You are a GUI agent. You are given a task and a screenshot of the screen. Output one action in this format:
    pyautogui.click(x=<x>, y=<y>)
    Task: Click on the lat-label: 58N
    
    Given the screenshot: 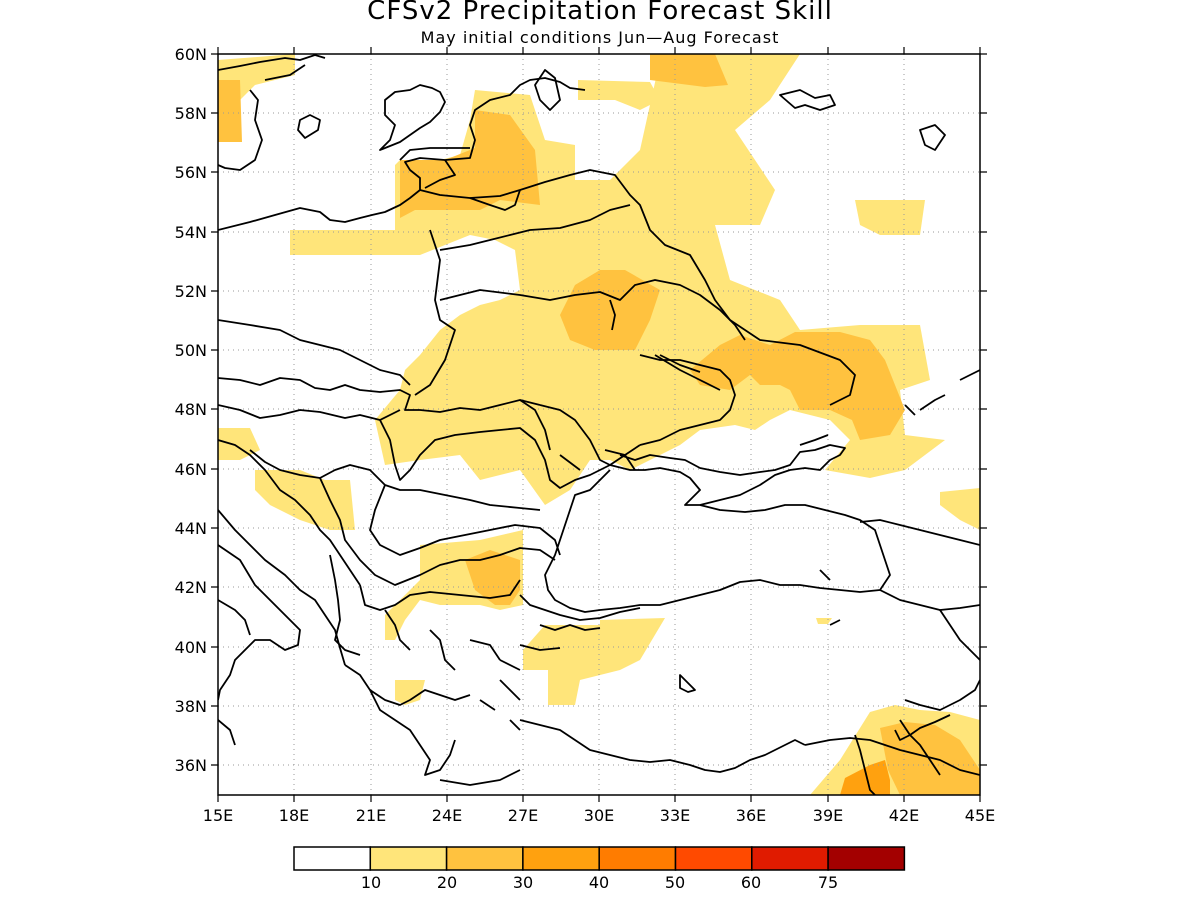 What is the action you would take?
    pyautogui.click(x=191, y=113)
    